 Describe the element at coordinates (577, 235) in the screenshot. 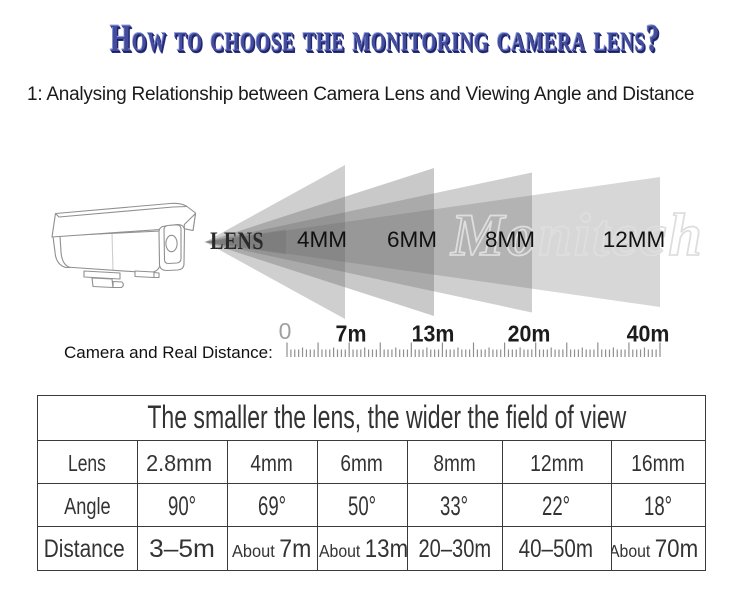

I see `svg-text: Monitech` at that location.